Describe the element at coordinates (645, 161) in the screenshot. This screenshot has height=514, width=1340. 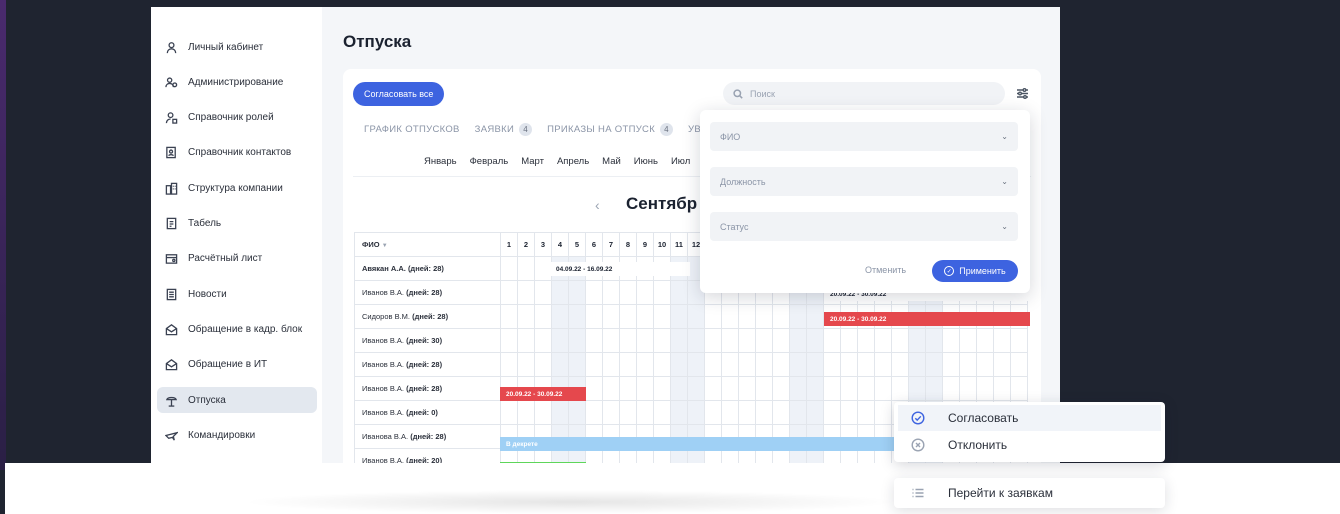
I see `month-item: Июнь` at that location.